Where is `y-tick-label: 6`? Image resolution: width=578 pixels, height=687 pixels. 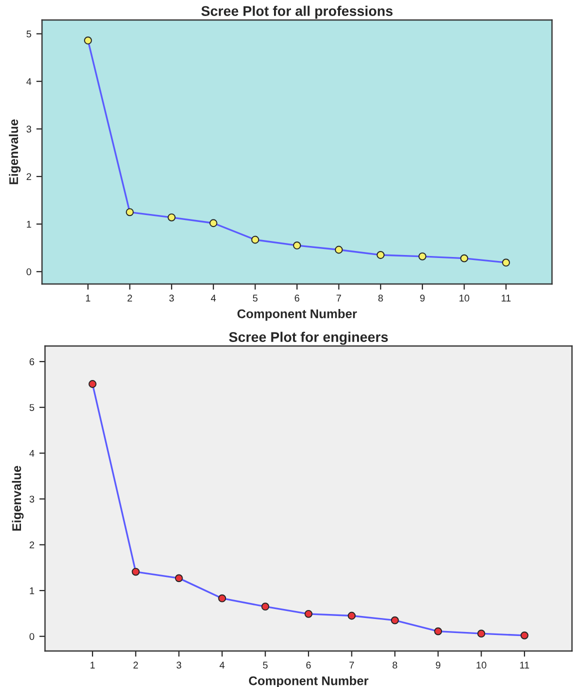
y-tick-label: 6 is located at coordinates (32, 362).